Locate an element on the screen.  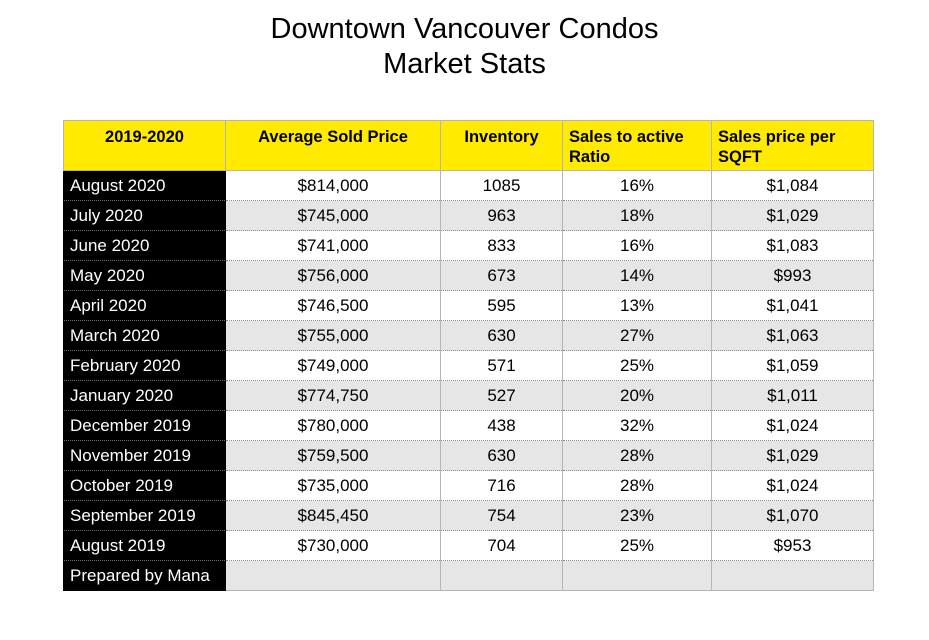
table-row: November 2019 $759,500 630 28% $1,029 is located at coordinates (468, 455).